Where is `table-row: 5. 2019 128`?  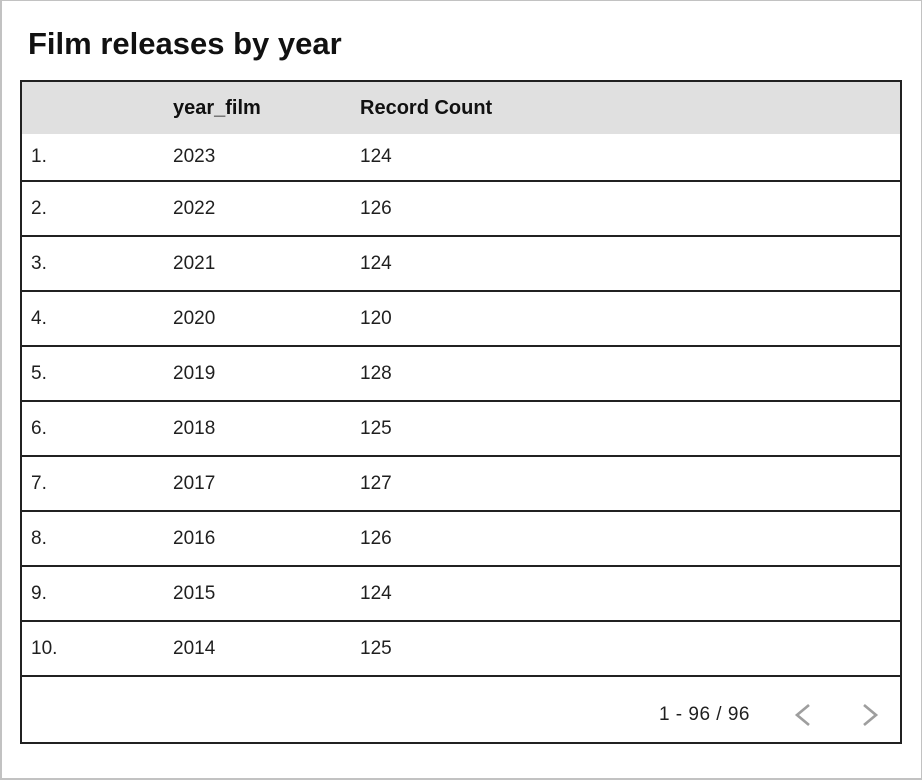 table-row: 5. 2019 128 is located at coordinates (461, 374).